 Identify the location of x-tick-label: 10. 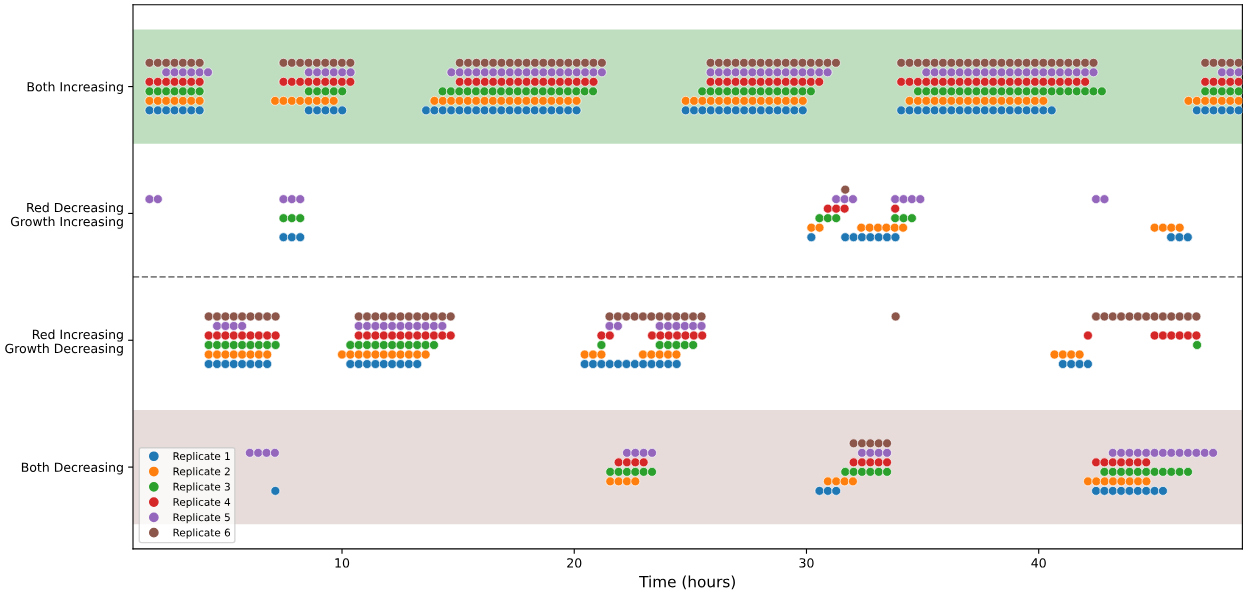
(342, 563).